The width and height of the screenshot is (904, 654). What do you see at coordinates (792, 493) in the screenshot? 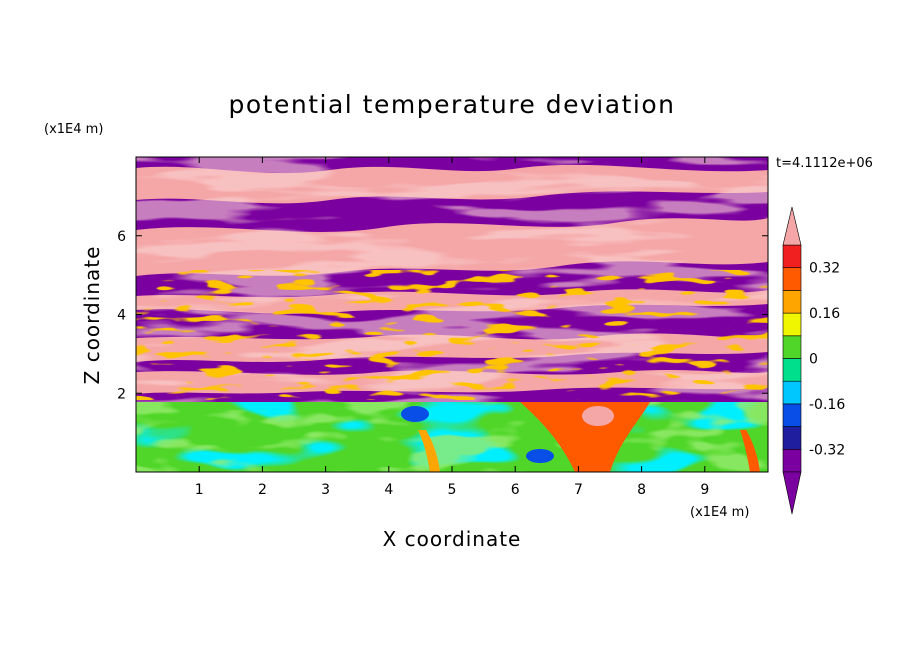
I see `colorbar-extend-bottom` at bounding box center [792, 493].